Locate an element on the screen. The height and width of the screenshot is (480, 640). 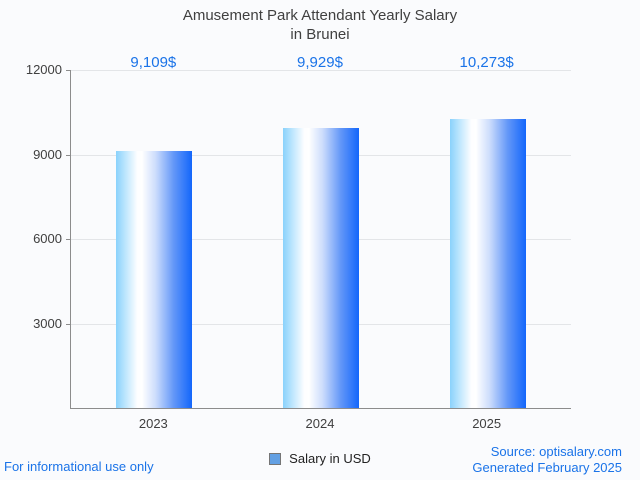
legend-swatch-icon is located at coordinates (275, 458).